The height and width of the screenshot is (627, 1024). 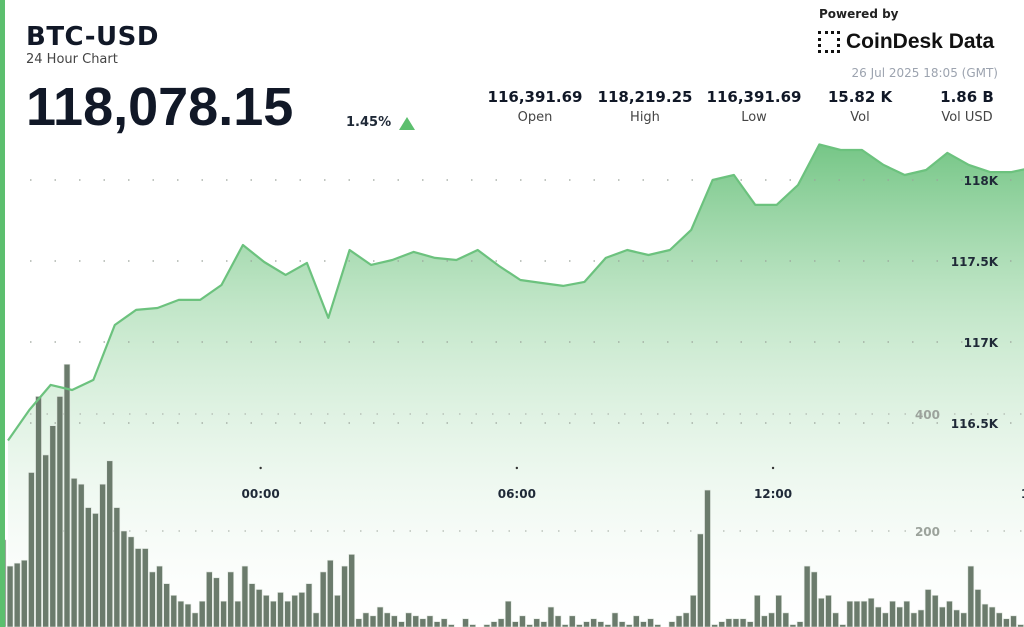 What do you see at coordinates (981, 343) in the screenshot?
I see `price-axis-label: 117K` at bounding box center [981, 343].